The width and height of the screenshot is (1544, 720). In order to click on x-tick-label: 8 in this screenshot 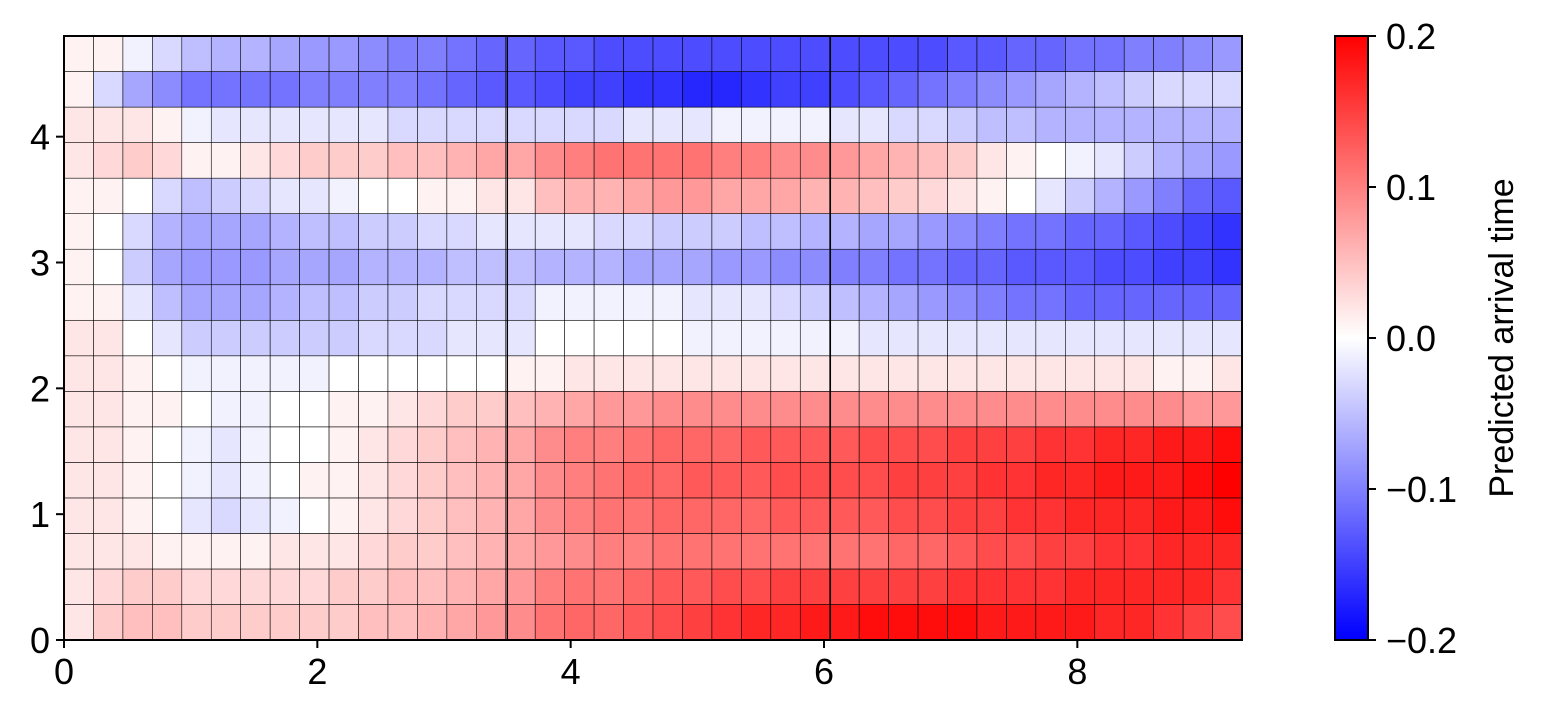, I will do `click(1077, 671)`.